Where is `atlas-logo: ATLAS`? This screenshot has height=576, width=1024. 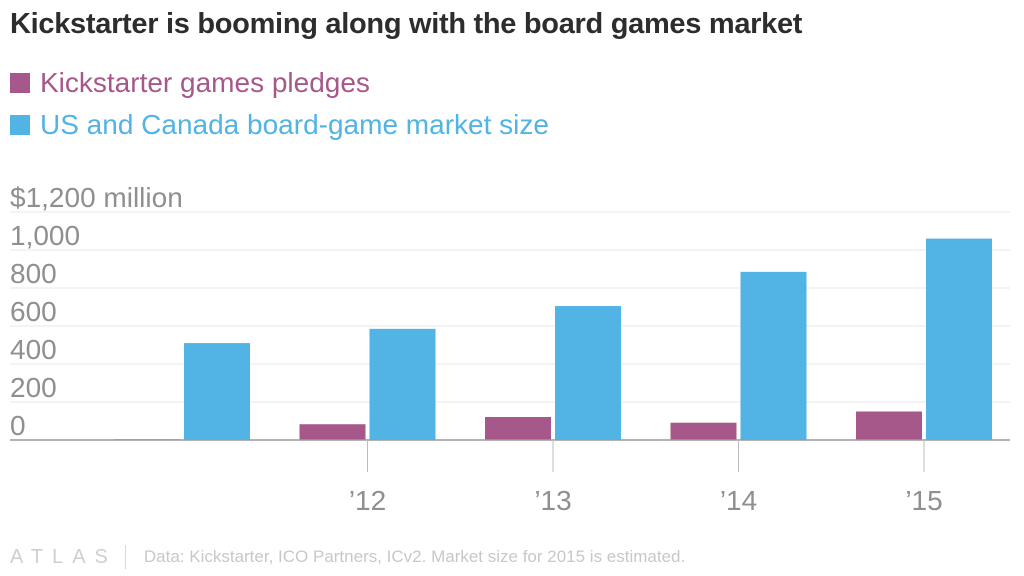
atlas-logo: ATLAS is located at coordinates (63, 556).